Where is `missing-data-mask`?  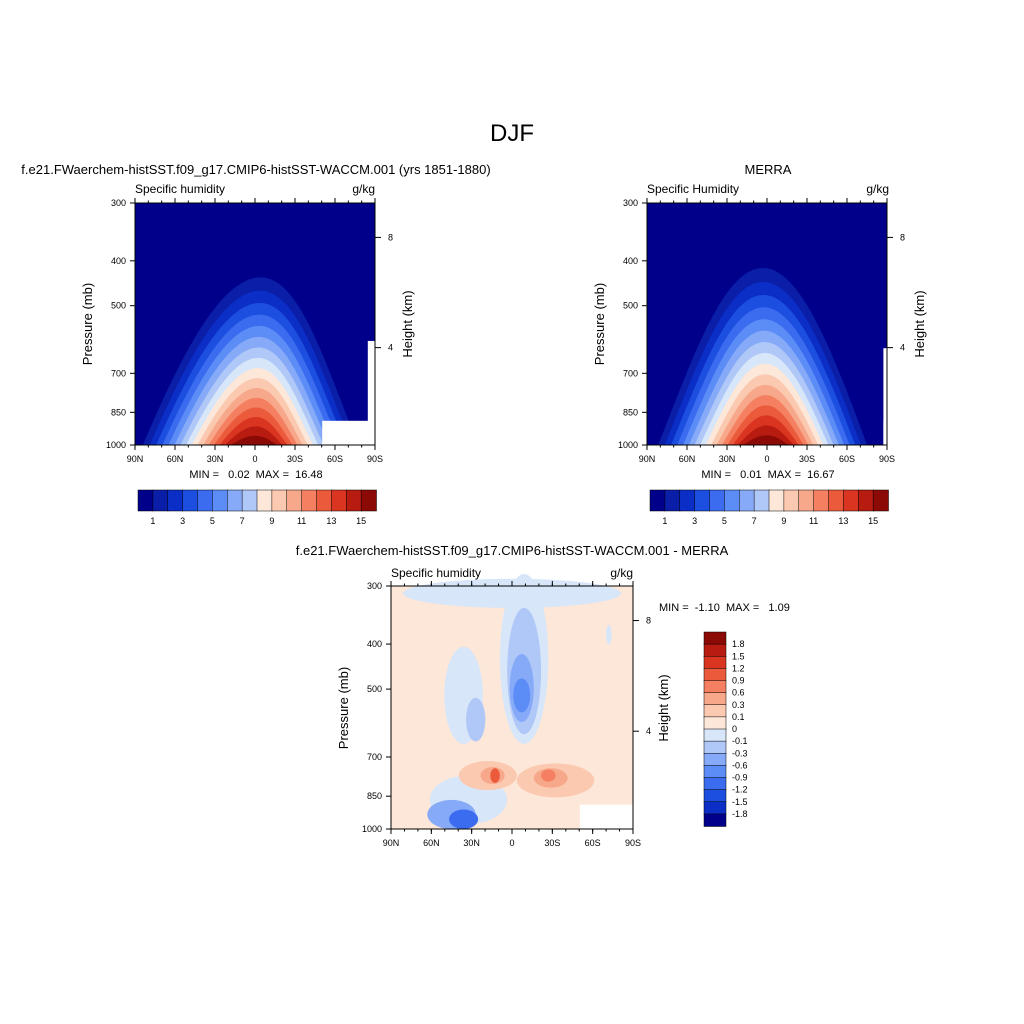
missing-data-mask is located at coordinates (885, 396).